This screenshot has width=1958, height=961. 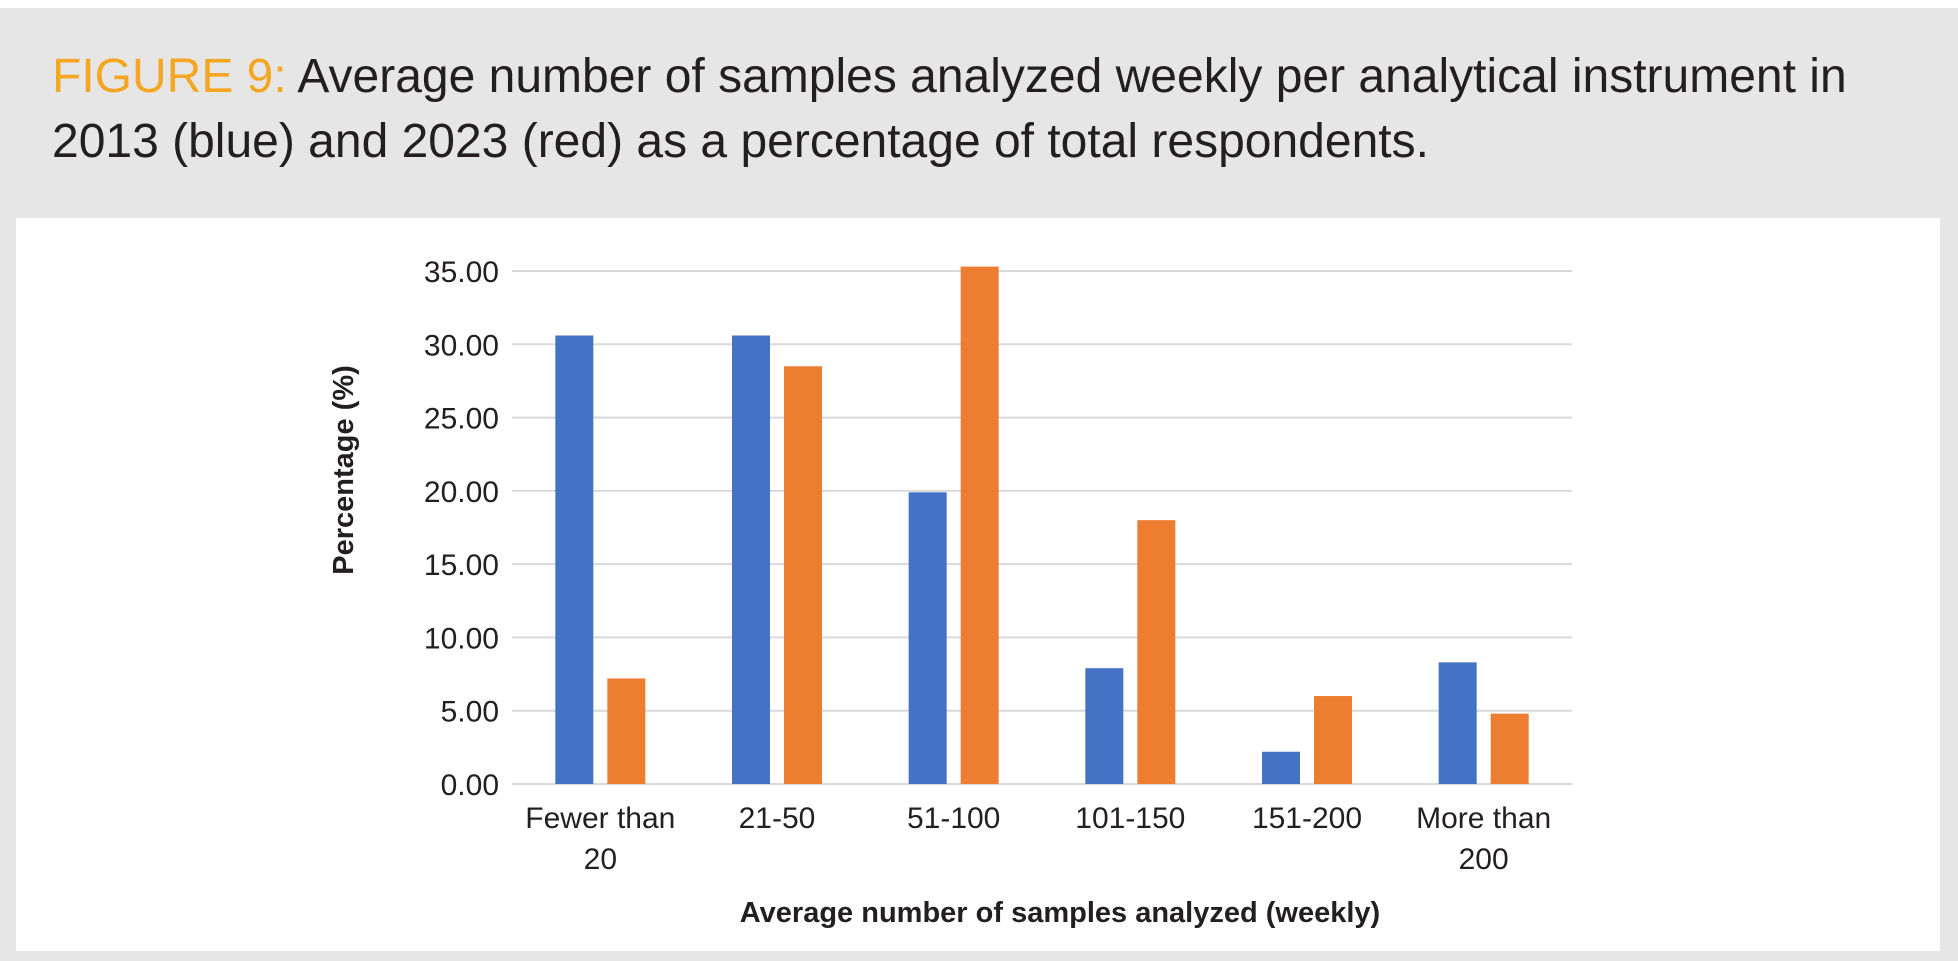 What do you see at coordinates (1484, 859) in the screenshot?
I see `x-tick-label: 200` at bounding box center [1484, 859].